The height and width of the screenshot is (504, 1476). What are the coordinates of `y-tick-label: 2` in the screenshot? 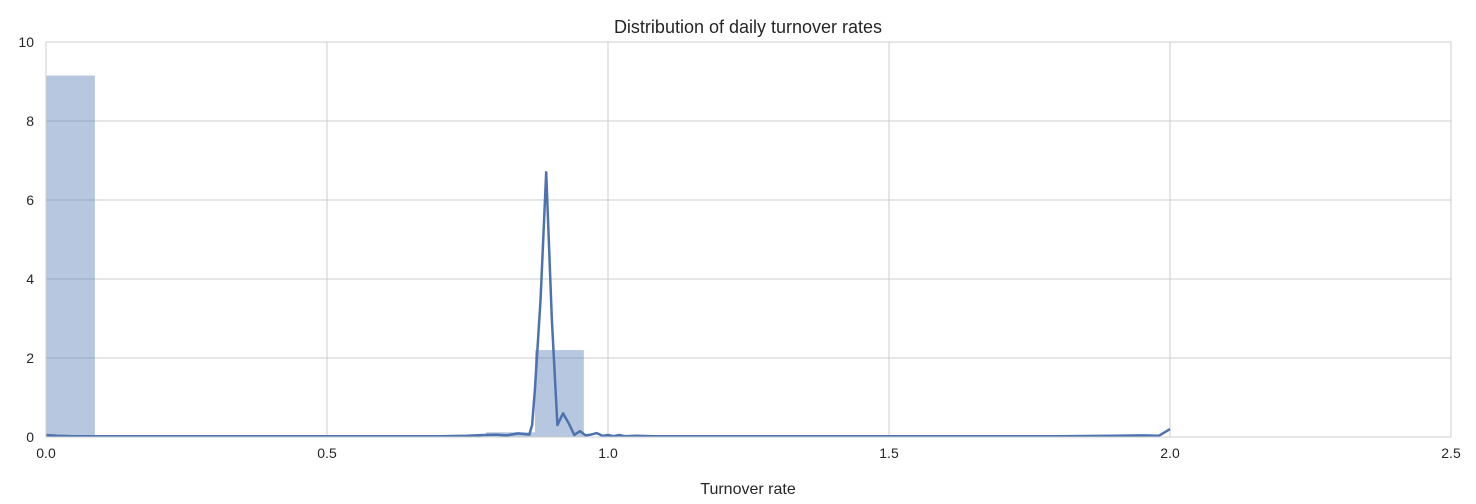 It's located at (30, 358).